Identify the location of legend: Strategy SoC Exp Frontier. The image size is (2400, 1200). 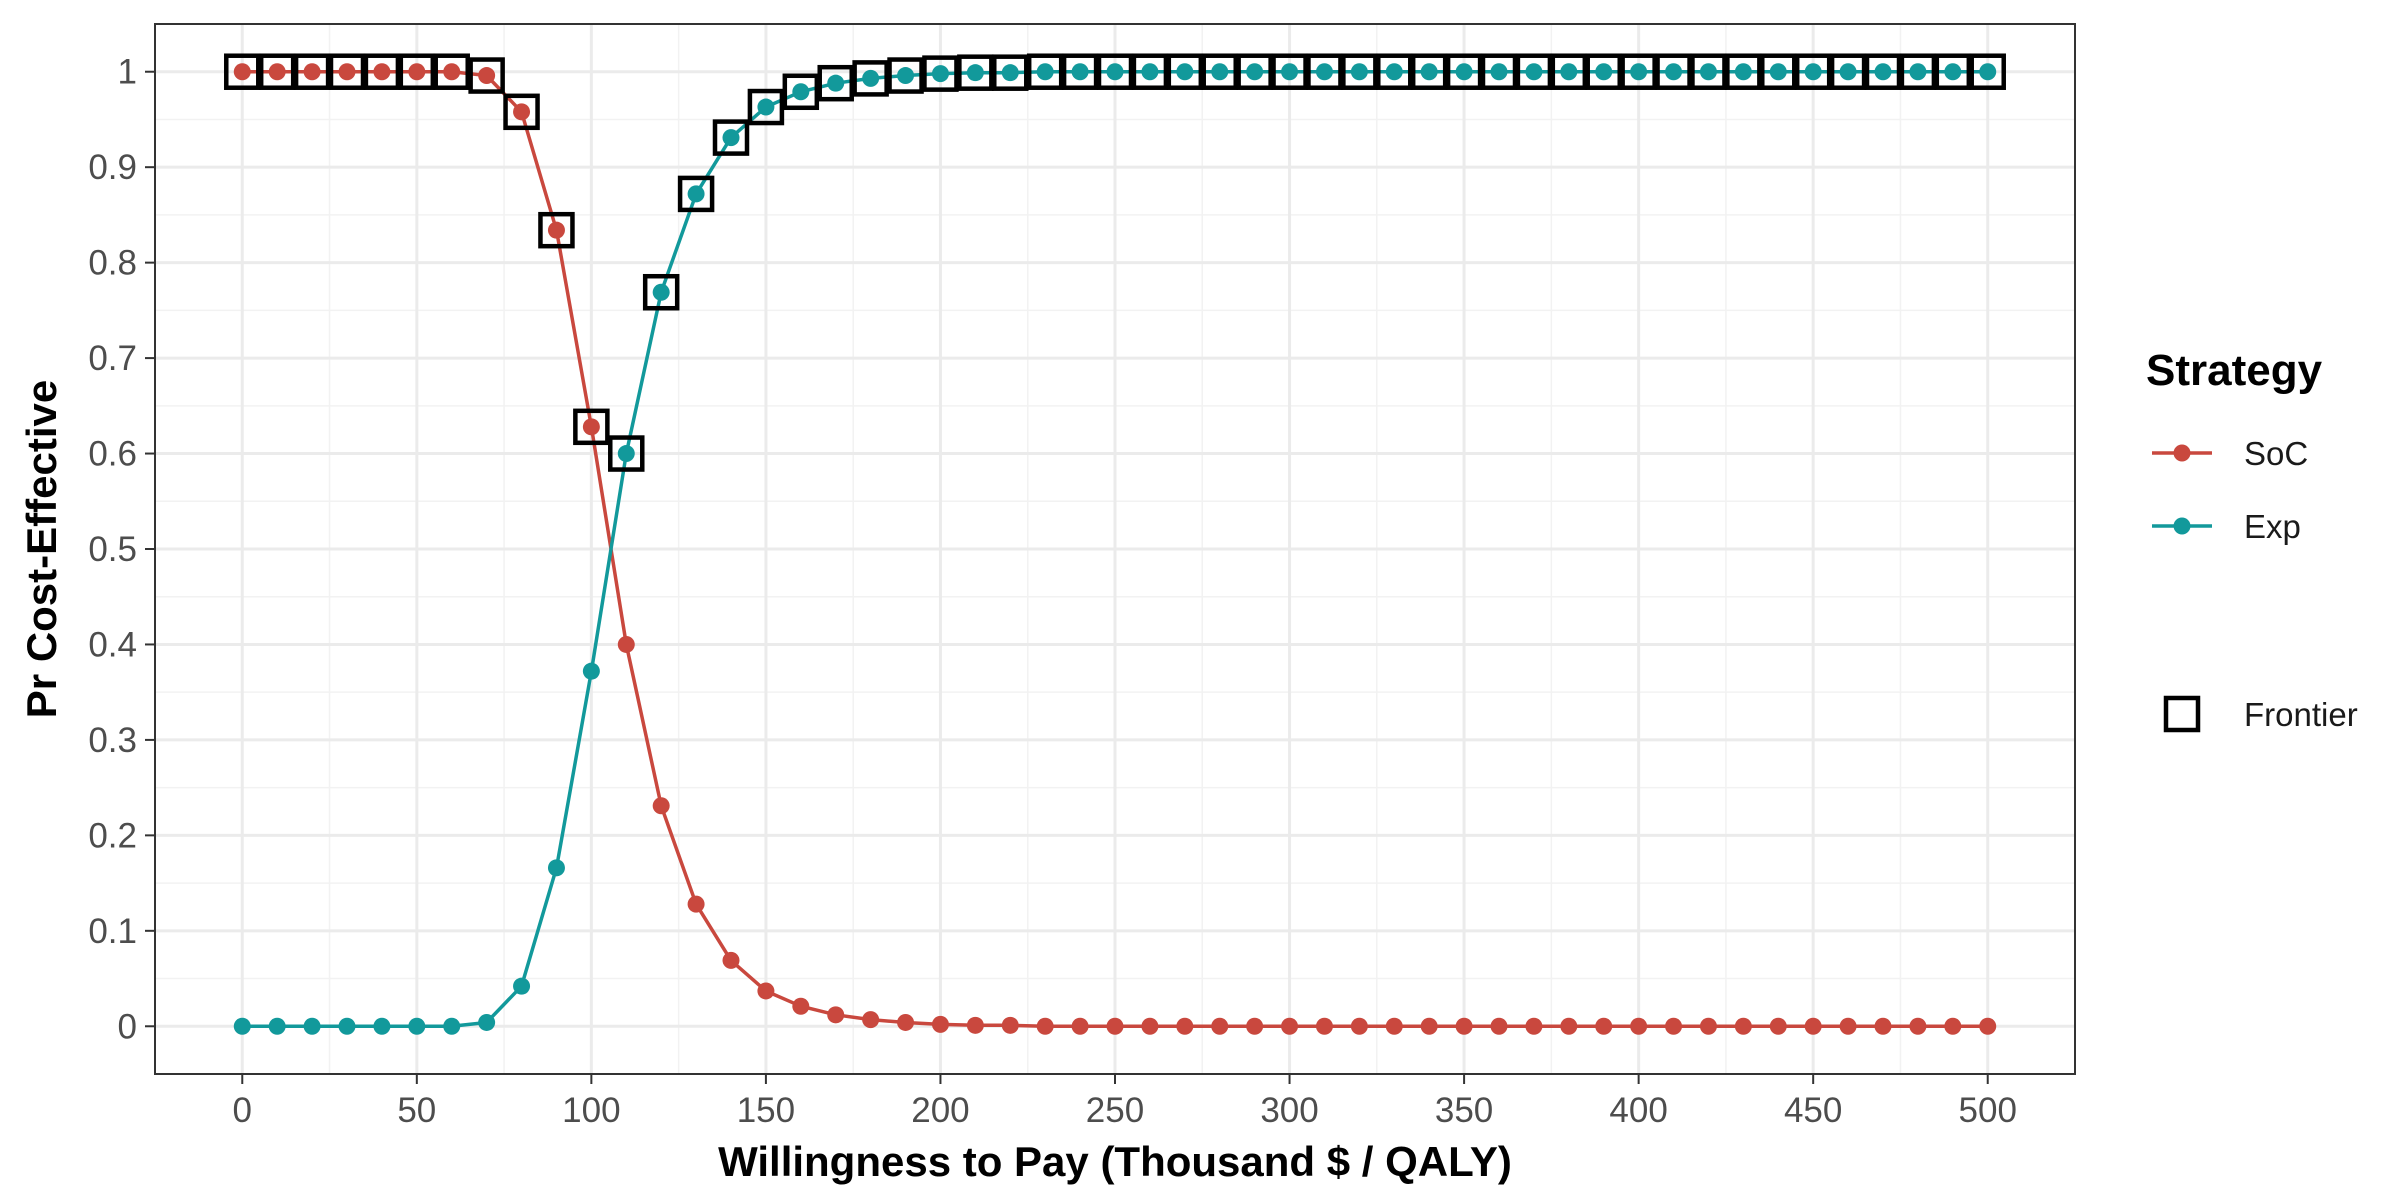
(2252, 539).